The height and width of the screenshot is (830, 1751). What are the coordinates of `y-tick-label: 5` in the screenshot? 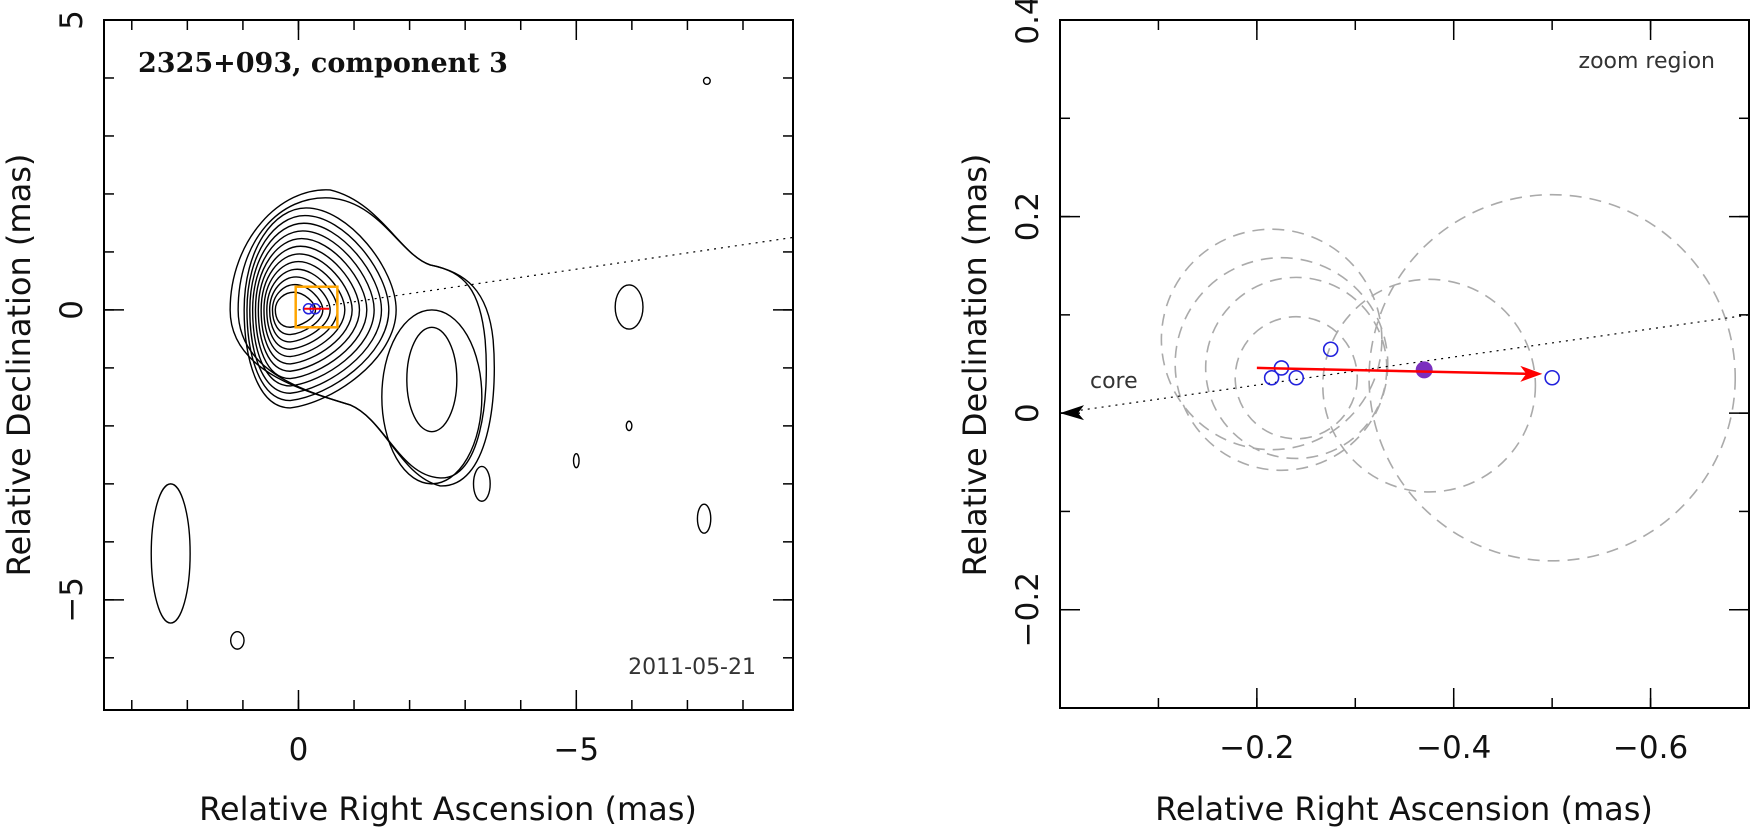 It's located at (72, 20).